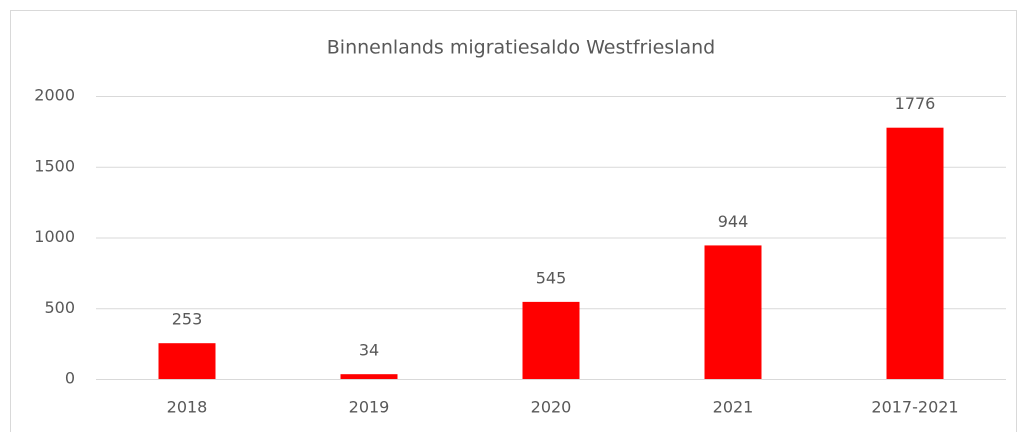  Describe the element at coordinates (54, 165) in the screenshot. I see `y-tick-label: 1500` at that location.